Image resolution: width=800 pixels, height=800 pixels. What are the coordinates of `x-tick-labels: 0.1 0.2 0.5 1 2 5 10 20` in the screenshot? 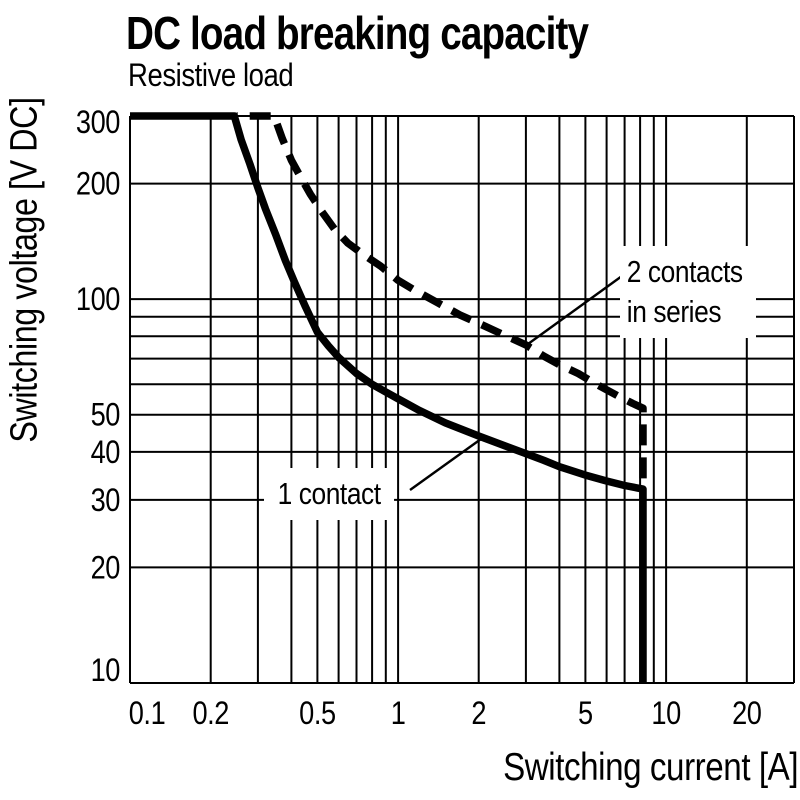 It's located at (445, 714).